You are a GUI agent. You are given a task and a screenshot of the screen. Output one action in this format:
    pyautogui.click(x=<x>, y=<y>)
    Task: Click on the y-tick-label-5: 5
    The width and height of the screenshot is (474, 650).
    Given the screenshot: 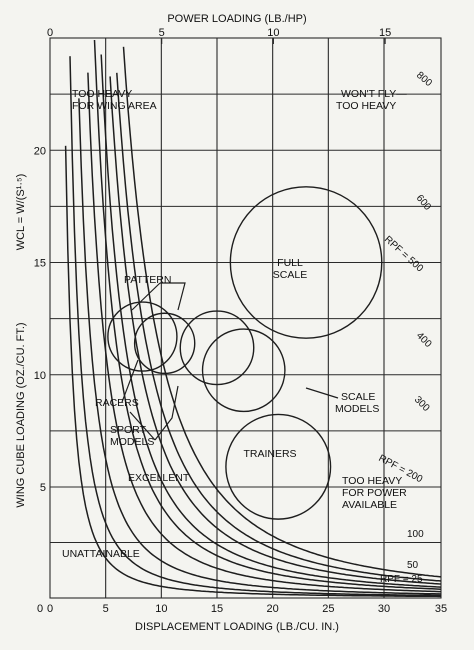 What is the action you would take?
    pyautogui.click(x=43, y=488)
    